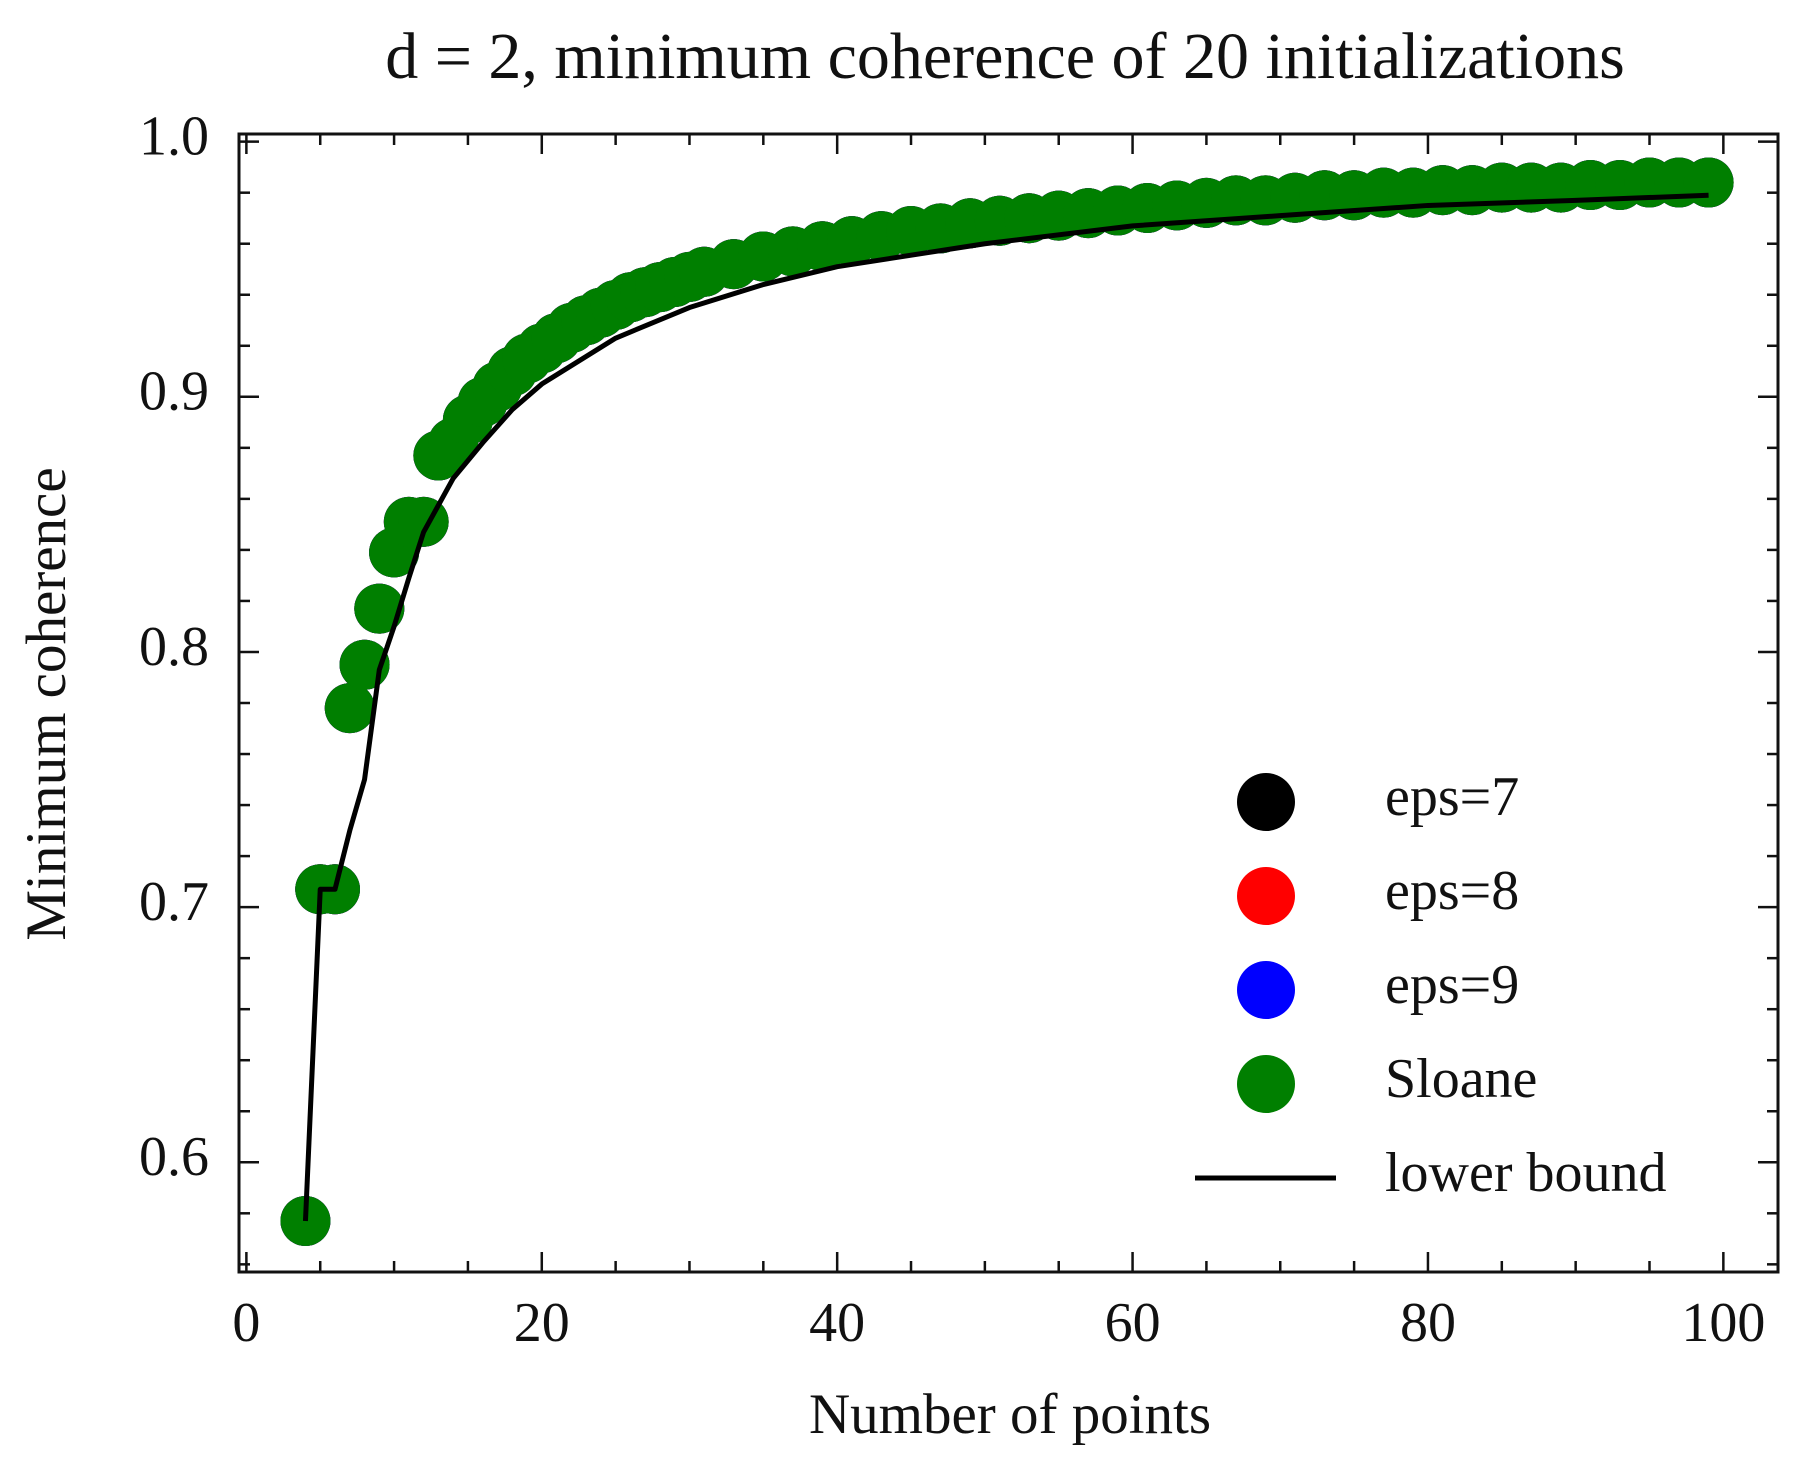  Describe the element at coordinates (1428, 1323) in the screenshot. I see `x-tick-label: 80` at that location.